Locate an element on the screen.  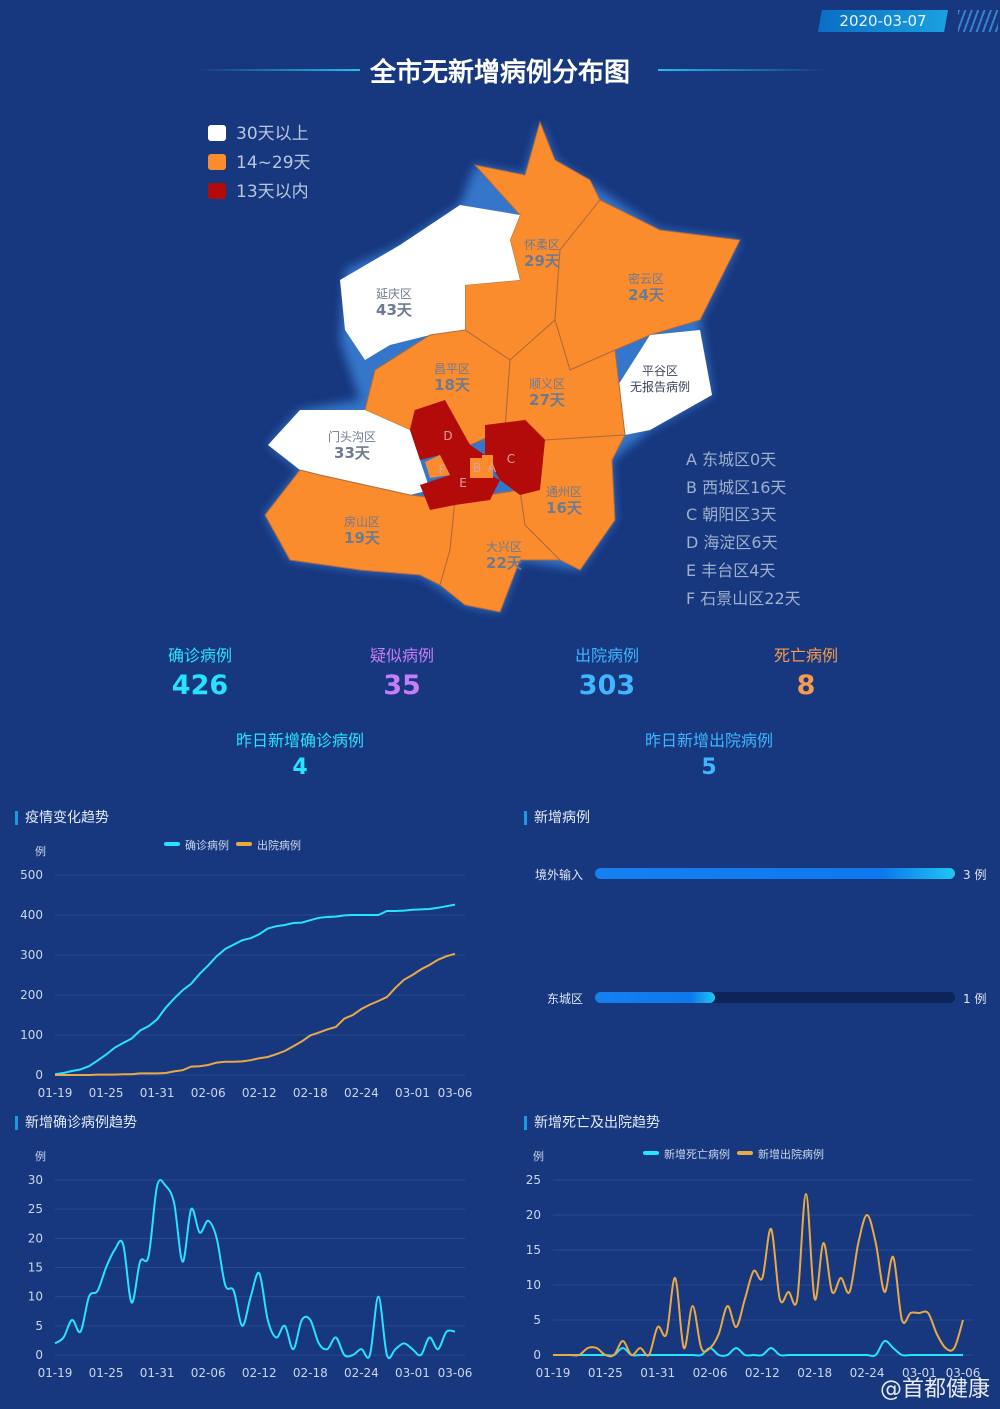
district-tongzhou is located at coordinates (572, 502).